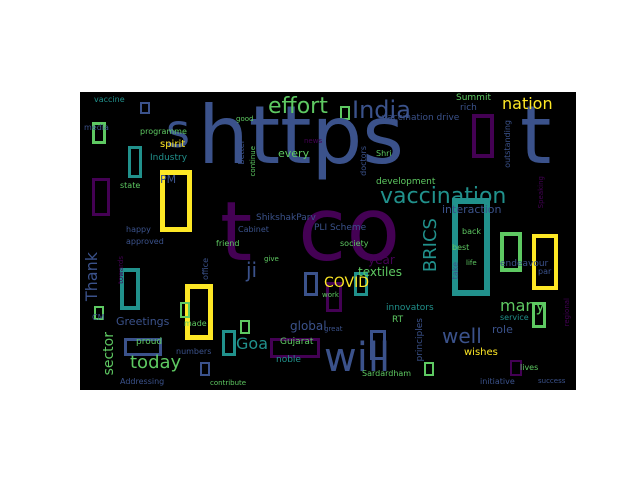 The height and width of the screenshot is (480, 640). Describe the element at coordinates (333, 329) in the screenshot. I see `word-great: great` at that location.